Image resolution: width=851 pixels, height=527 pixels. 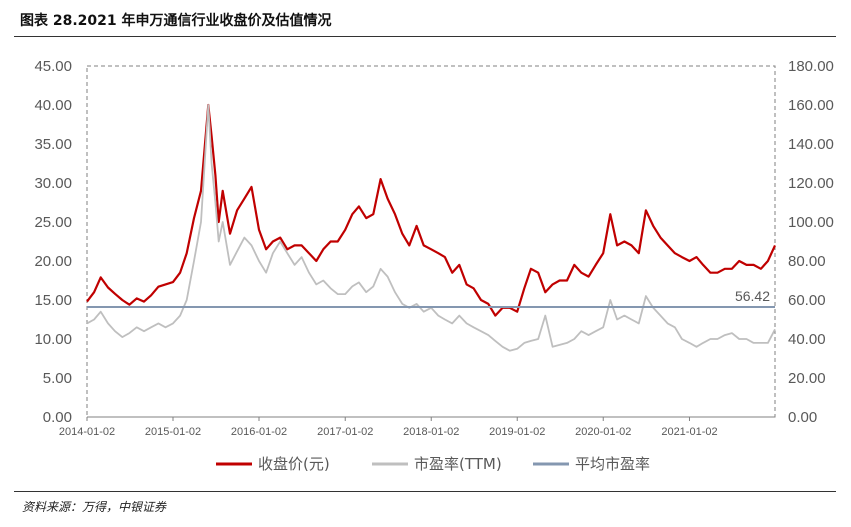 What do you see at coordinates (57, 417) in the screenshot?
I see `y-tick-label-left: 0.00` at bounding box center [57, 417].